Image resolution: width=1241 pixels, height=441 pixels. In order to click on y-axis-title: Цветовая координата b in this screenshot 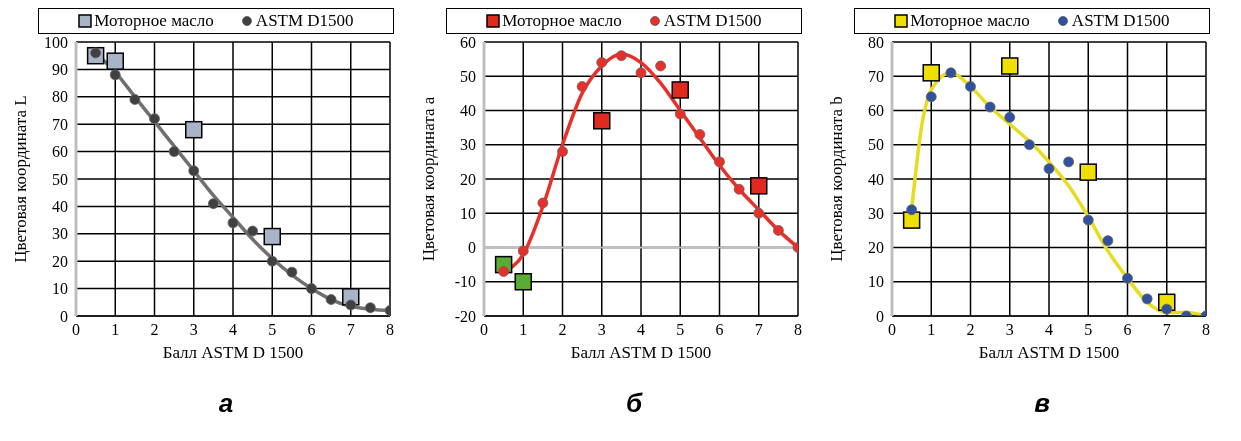, I will do `click(837, 179)`.